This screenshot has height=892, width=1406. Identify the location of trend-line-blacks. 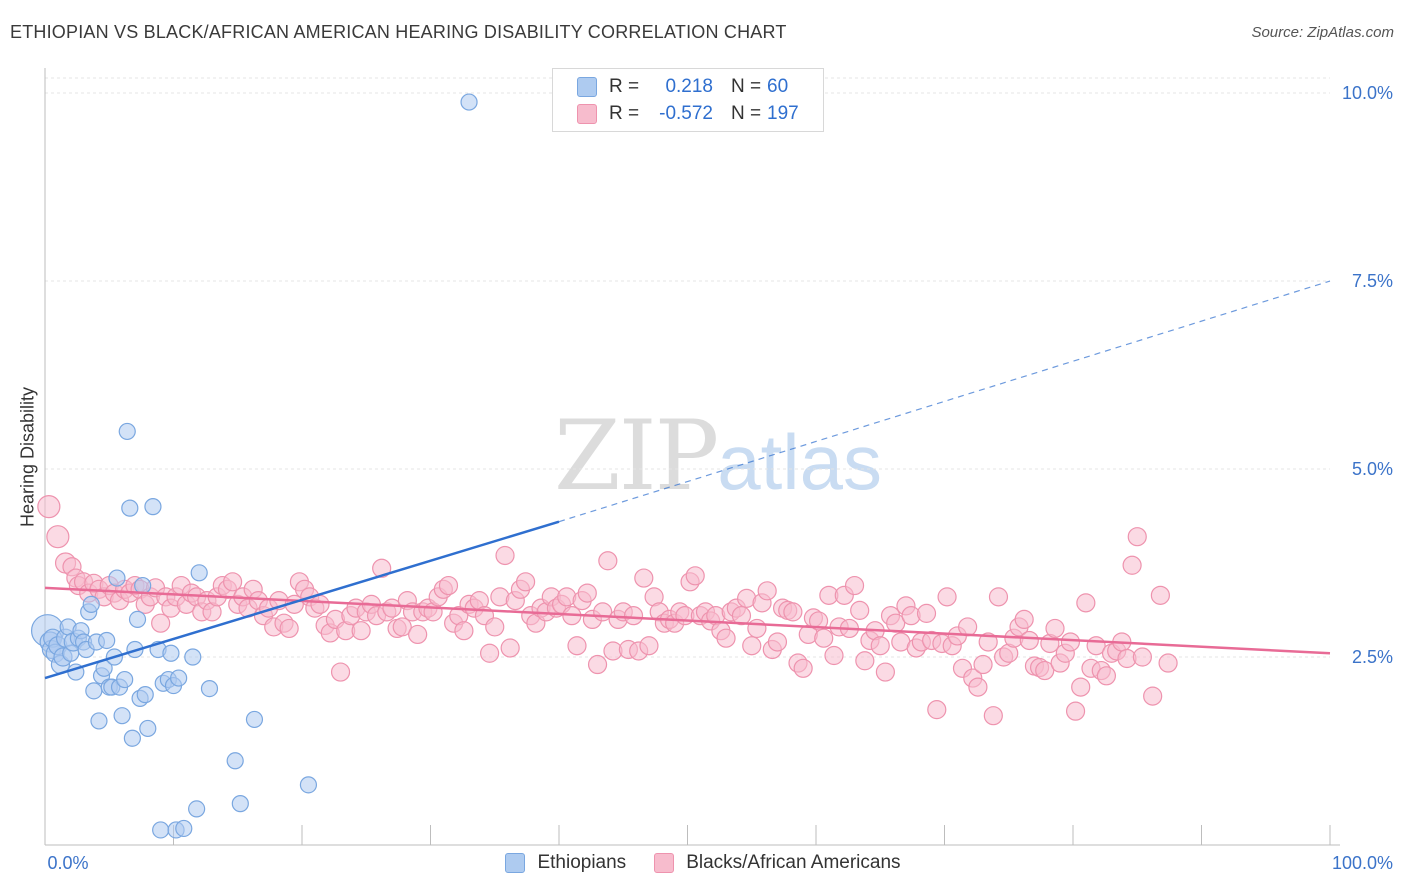
(687, 620).